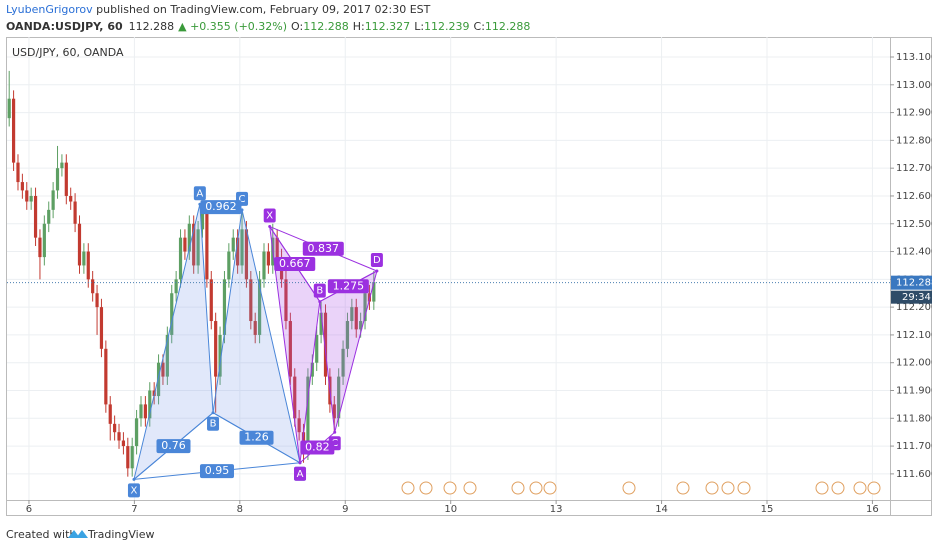 This screenshot has width=932, height=550. What do you see at coordinates (240, 509) in the screenshot?
I see `x-tick-label: 8` at bounding box center [240, 509].